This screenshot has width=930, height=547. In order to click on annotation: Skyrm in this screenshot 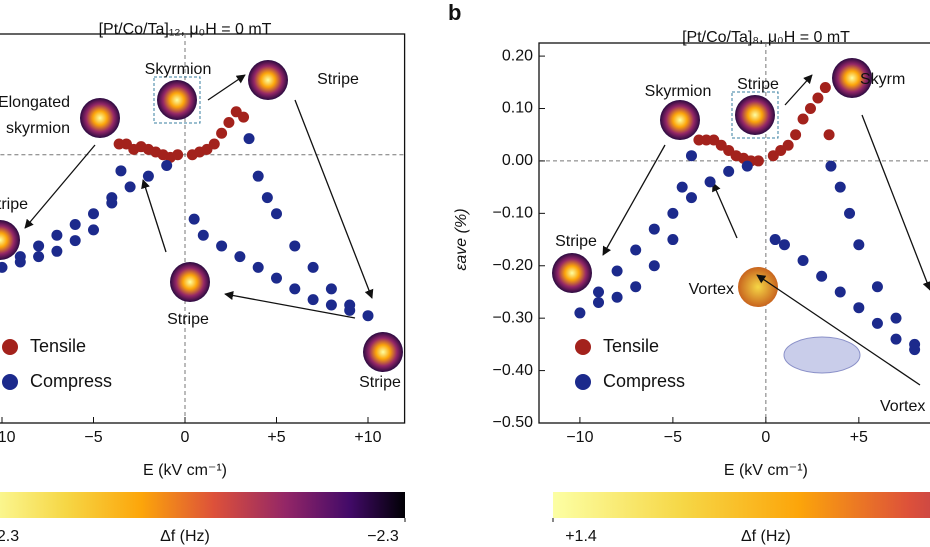, I will do `click(882, 79)`.